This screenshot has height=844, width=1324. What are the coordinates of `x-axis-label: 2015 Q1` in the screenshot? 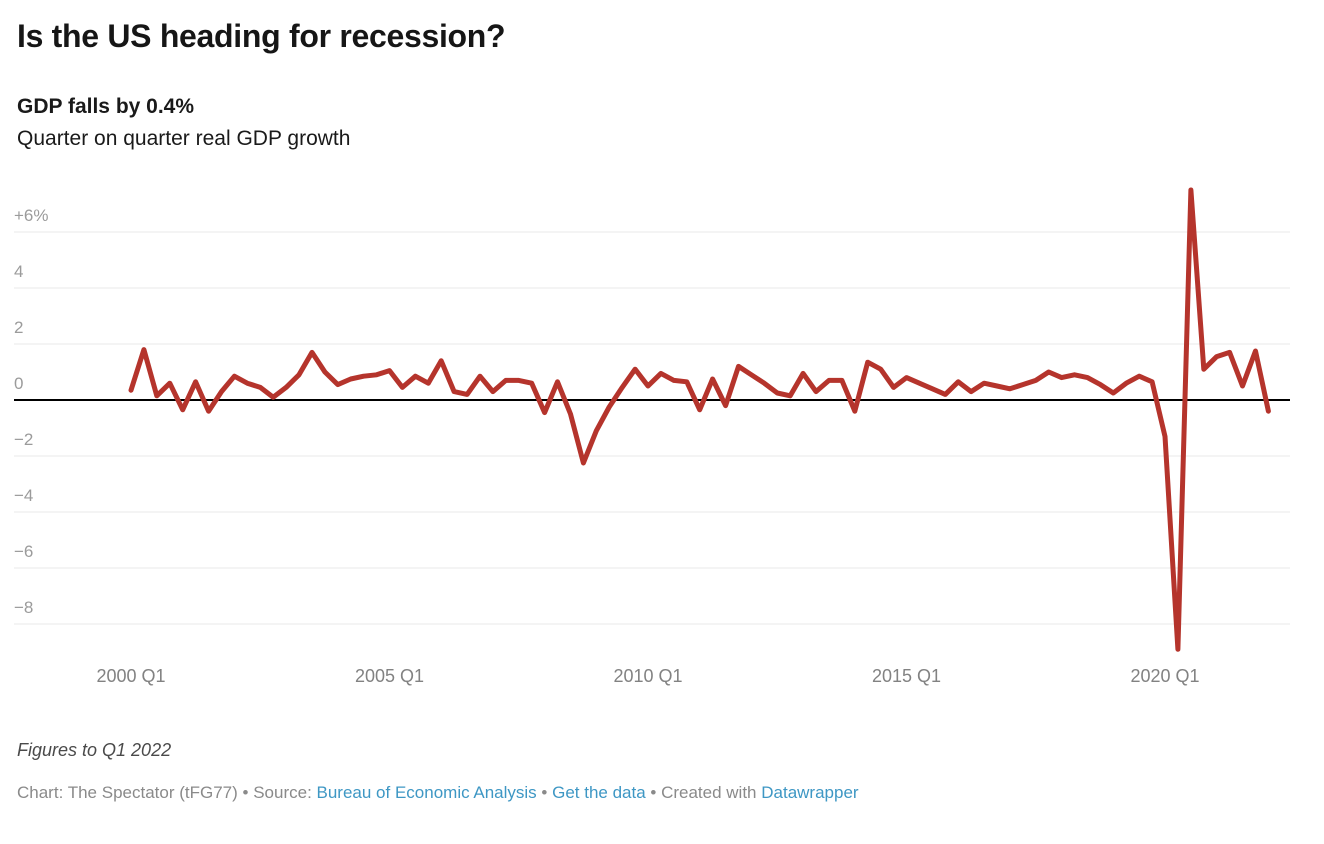 It's located at (906, 676).